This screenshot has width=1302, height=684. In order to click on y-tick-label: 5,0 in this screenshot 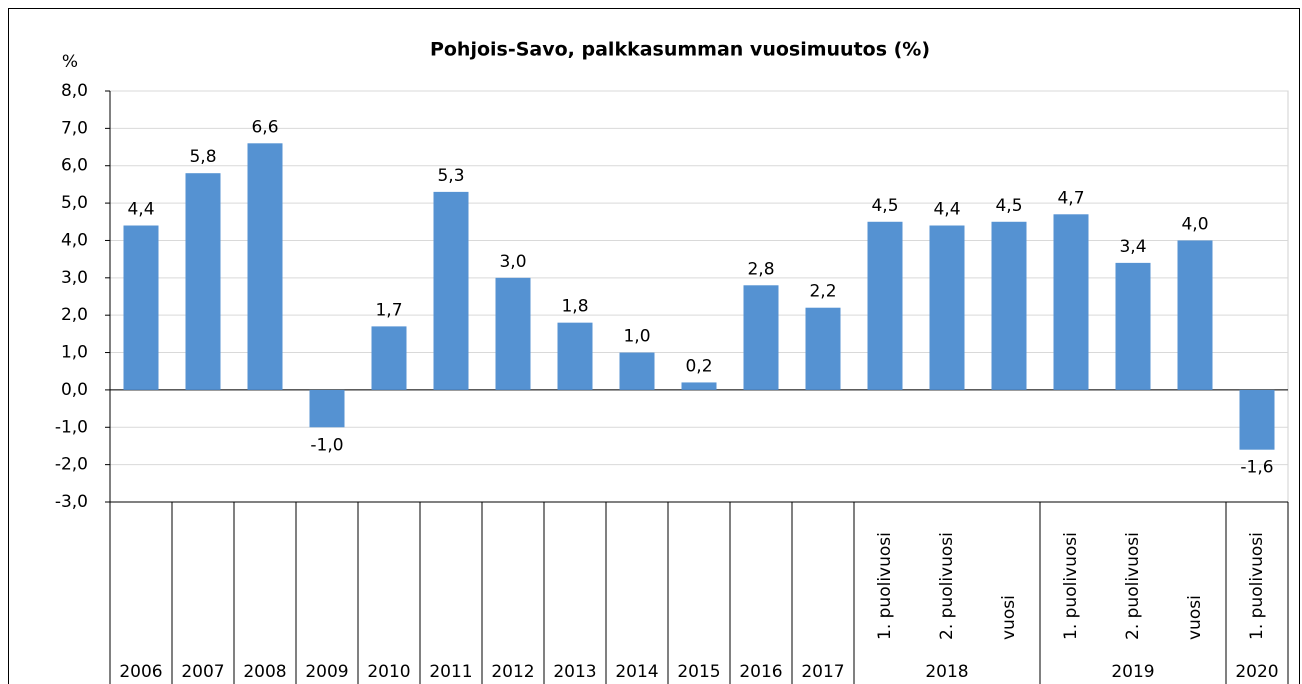, I will do `click(74, 203)`.